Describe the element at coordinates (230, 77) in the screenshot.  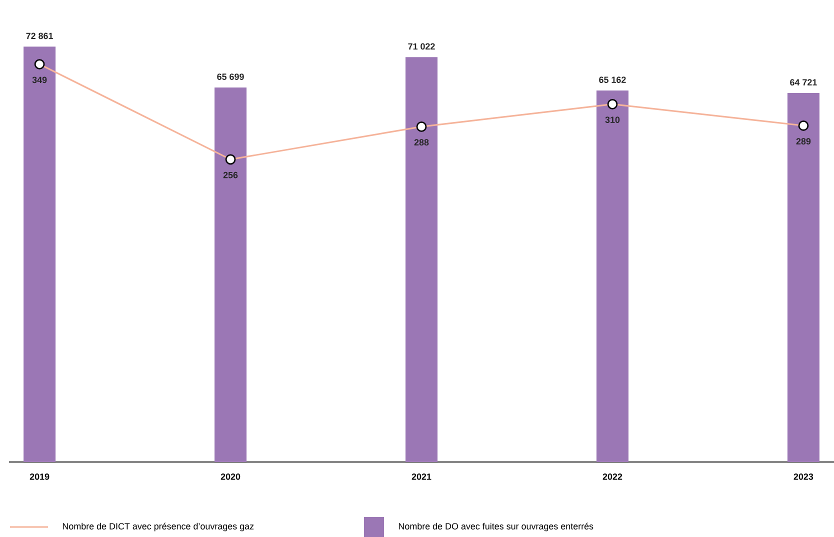
I see `data-label: 65 699` at that location.